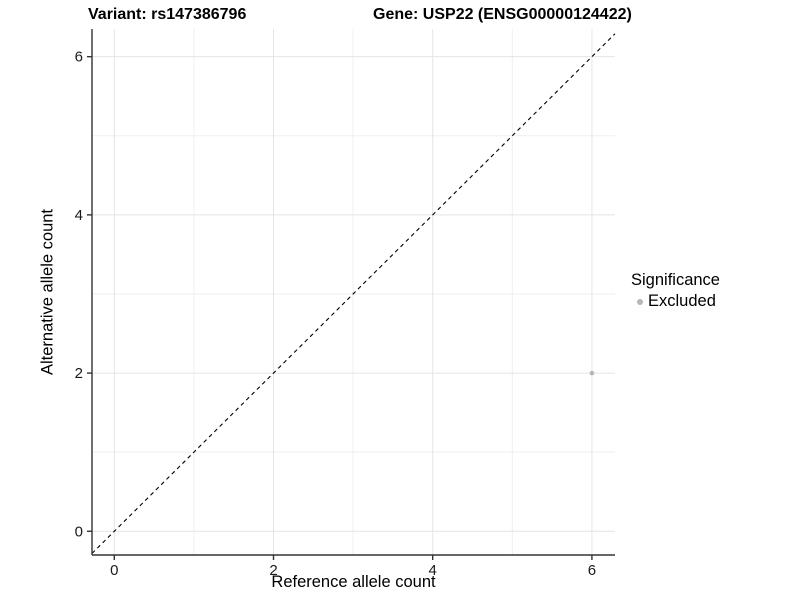  I want to click on x-tick-label: 4, so click(433, 570).